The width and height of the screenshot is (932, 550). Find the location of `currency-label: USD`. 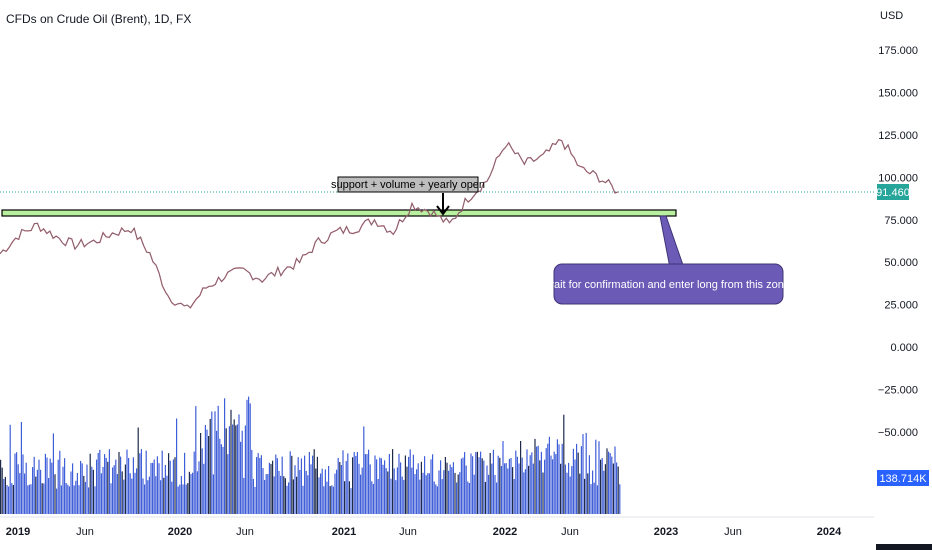

currency-label: USD is located at coordinates (892, 16).